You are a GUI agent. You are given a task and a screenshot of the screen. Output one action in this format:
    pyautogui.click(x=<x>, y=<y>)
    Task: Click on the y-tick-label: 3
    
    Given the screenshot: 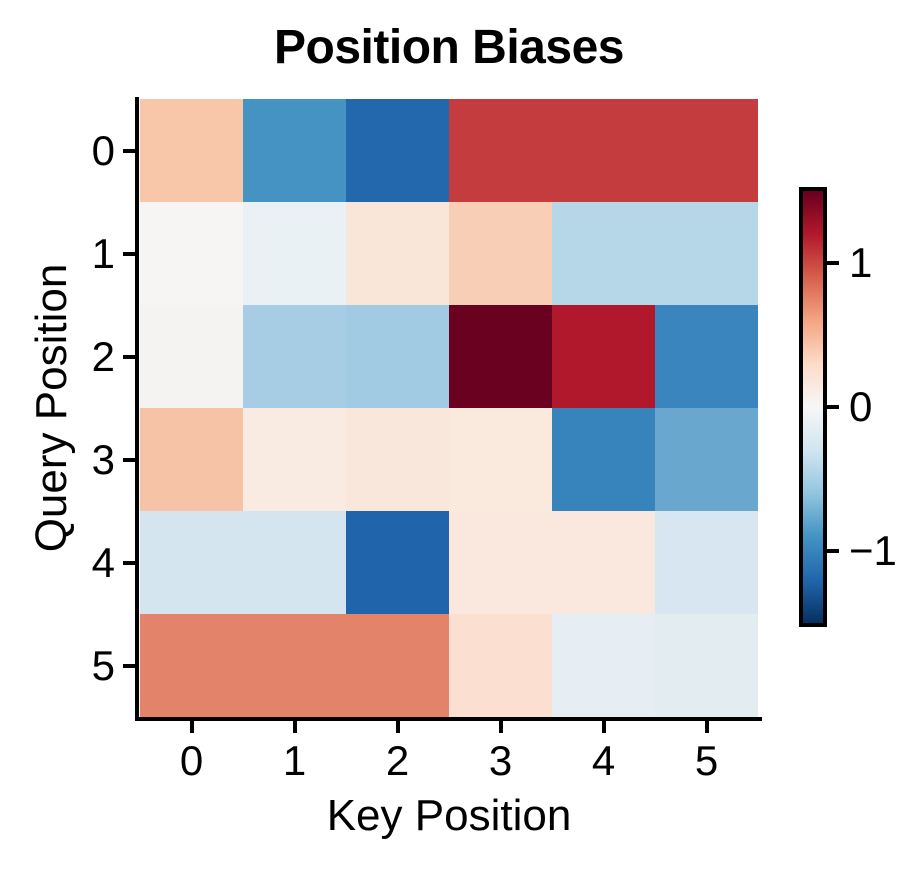 What is the action you would take?
    pyautogui.click(x=103, y=459)
    